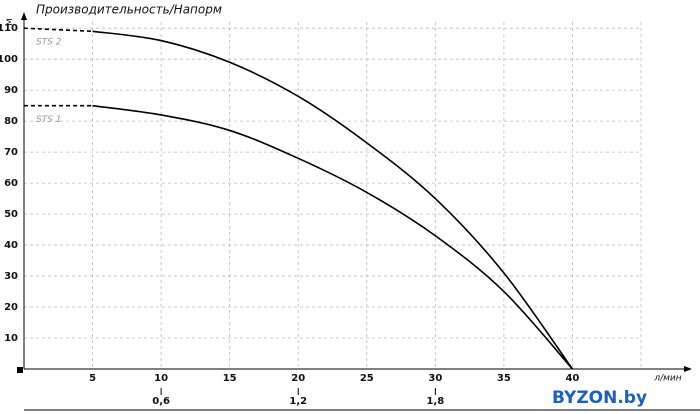 This screenshot has height=414, width=700. Describe the element at coordinates (11, 90) in the screenshot. I see `y-tick-label: 90` at that location.